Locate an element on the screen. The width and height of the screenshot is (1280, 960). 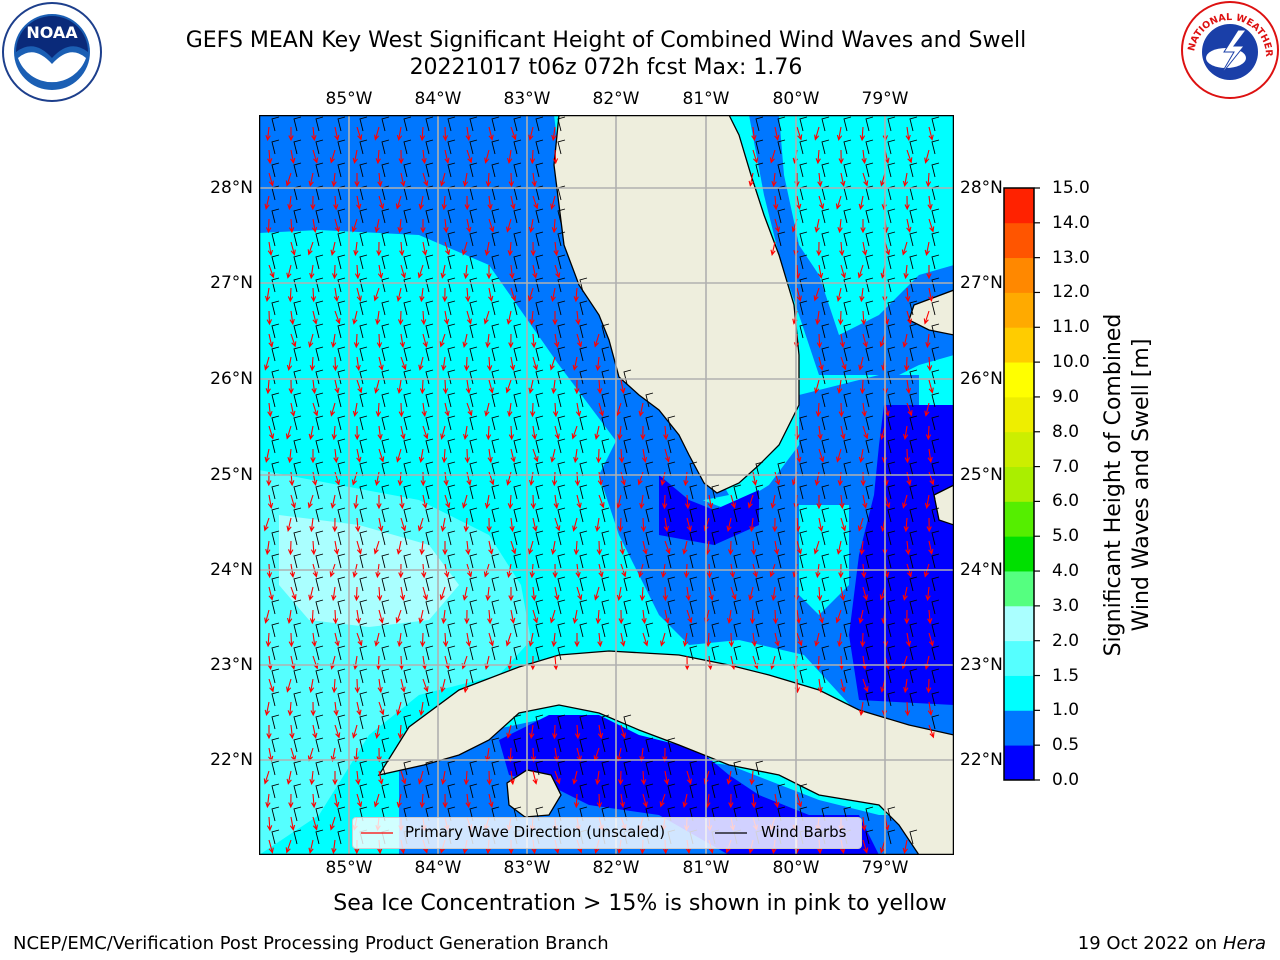
wave-band-blue-east is located at coordinates (851, 245).